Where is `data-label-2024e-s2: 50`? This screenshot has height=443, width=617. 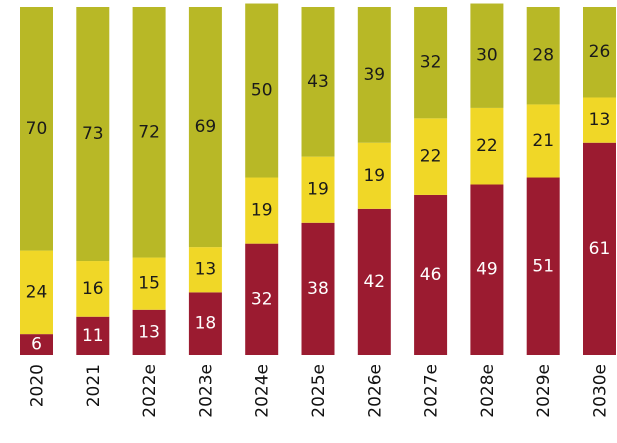 data-label-2024e-s2: 50 is located at coordinates (262, 91).